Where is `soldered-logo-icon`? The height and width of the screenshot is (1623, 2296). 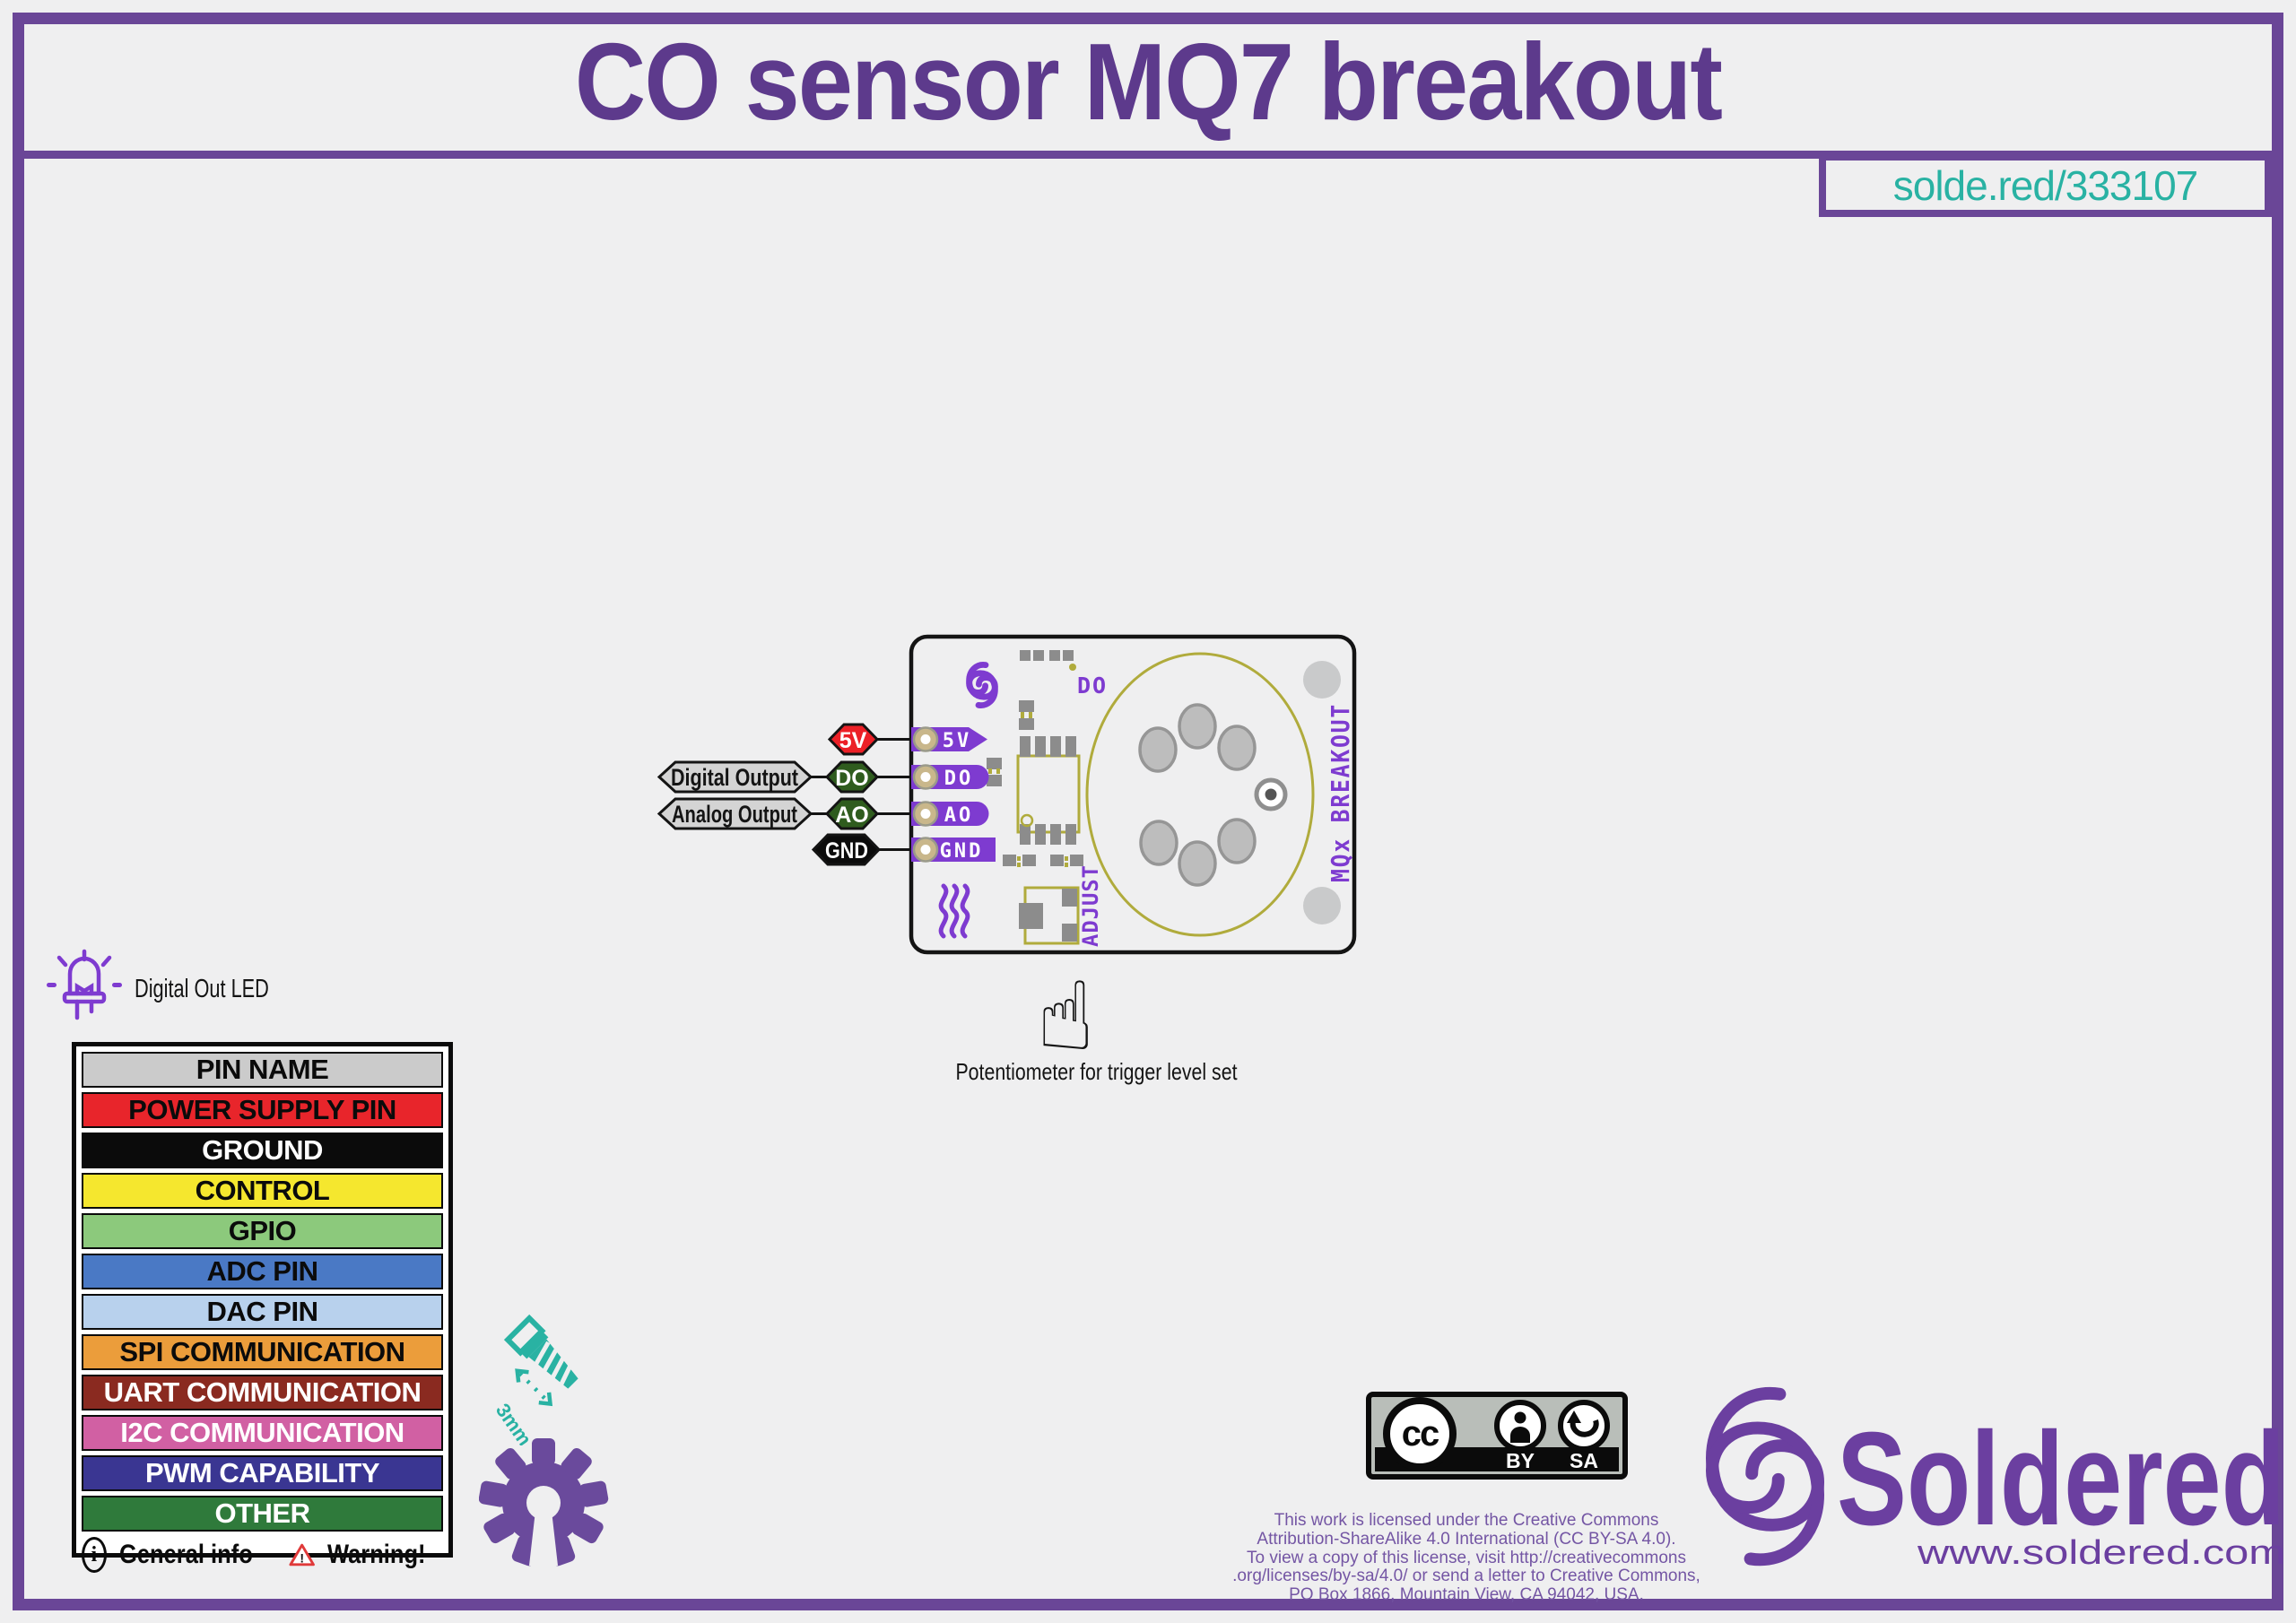
soldered-logo-icon is located at coordinates (1765, 1476).